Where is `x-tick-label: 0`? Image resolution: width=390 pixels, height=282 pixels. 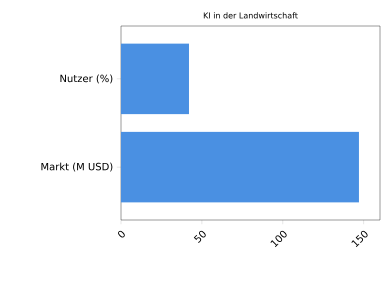
x-tick-label: 0 is located at coordinates (121, 234).